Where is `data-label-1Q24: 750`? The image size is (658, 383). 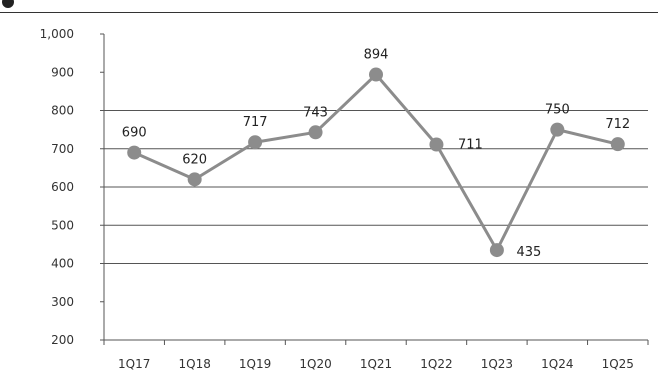 data-label-1Q24: 750 is located at coordinates (557, 110).